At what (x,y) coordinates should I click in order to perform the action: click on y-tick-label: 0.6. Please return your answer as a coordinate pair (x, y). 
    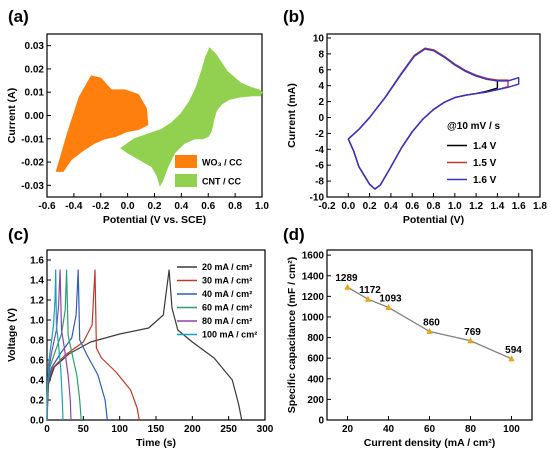
    Looking at the image, I should click on (37, 361).